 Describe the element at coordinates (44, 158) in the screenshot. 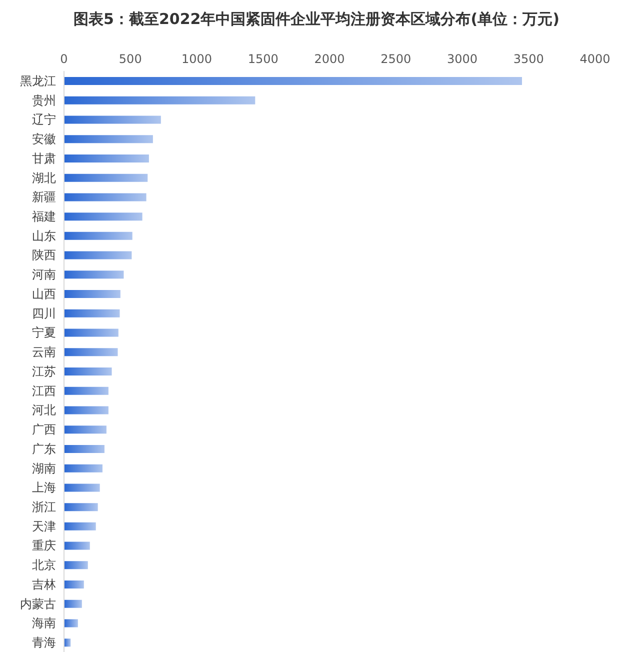

I see `y-tick-label: 甘肃` at that location.